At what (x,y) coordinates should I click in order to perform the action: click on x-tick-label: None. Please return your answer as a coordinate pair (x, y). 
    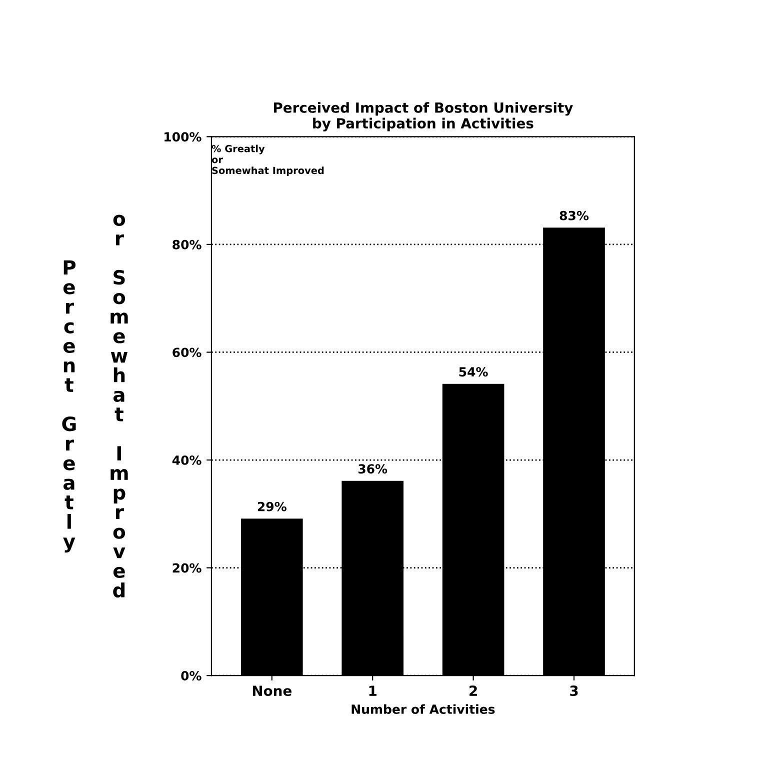
    Looking at the image, I should click on (272, 691).